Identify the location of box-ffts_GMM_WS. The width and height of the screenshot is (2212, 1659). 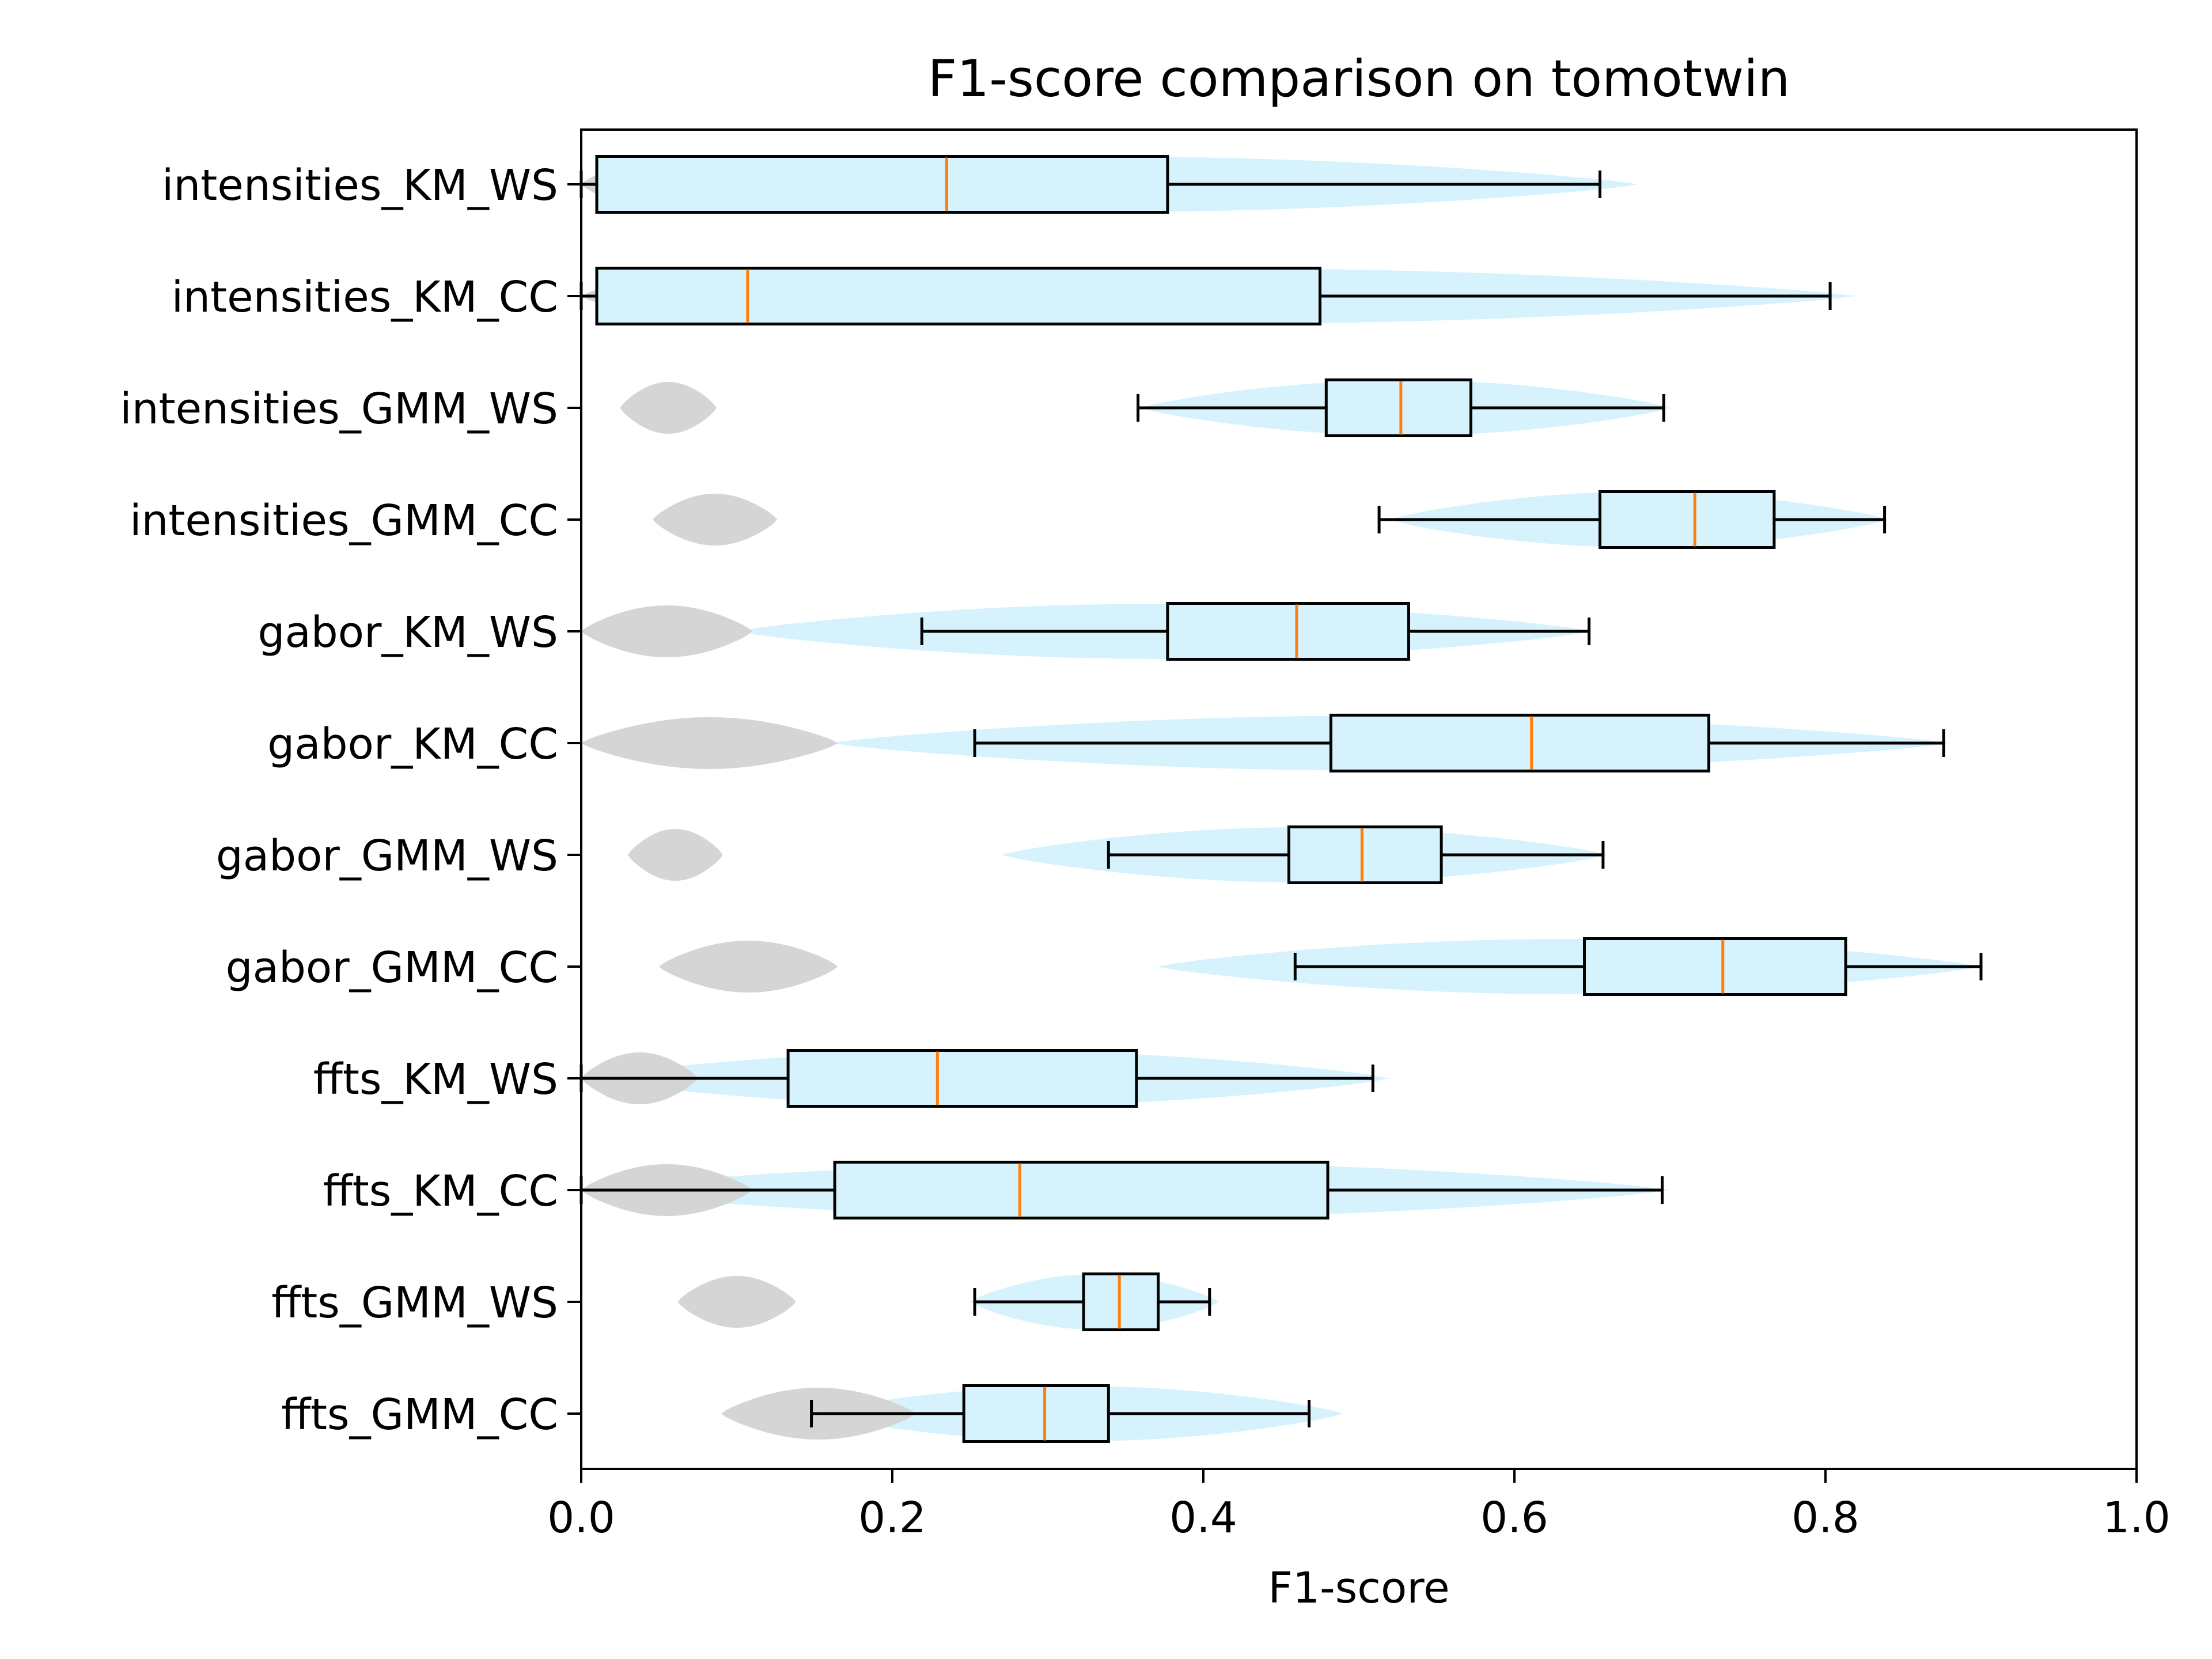
(1121, 1301).